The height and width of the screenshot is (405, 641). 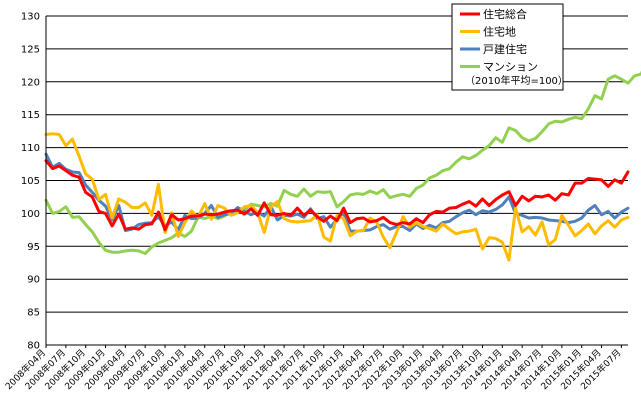 I want to click on y-tick-label: 85, so click(x=33, y=313).